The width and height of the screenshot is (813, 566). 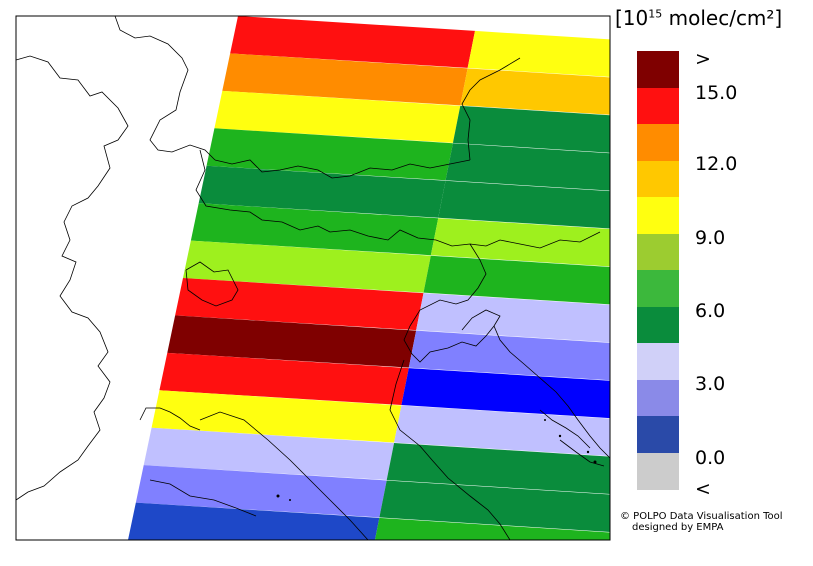 I want to click on credit-line-2: designed by EMPA, so click(x=678, y=527).